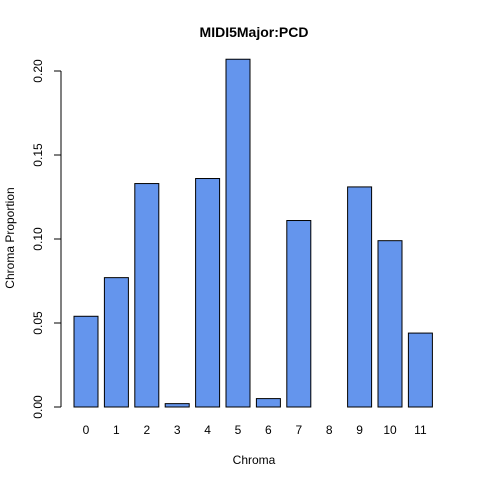  What do you see at coordinates (207, 430) in the screenshot?
I see `x-tick-label: 4` at bounding box center [207, 430].